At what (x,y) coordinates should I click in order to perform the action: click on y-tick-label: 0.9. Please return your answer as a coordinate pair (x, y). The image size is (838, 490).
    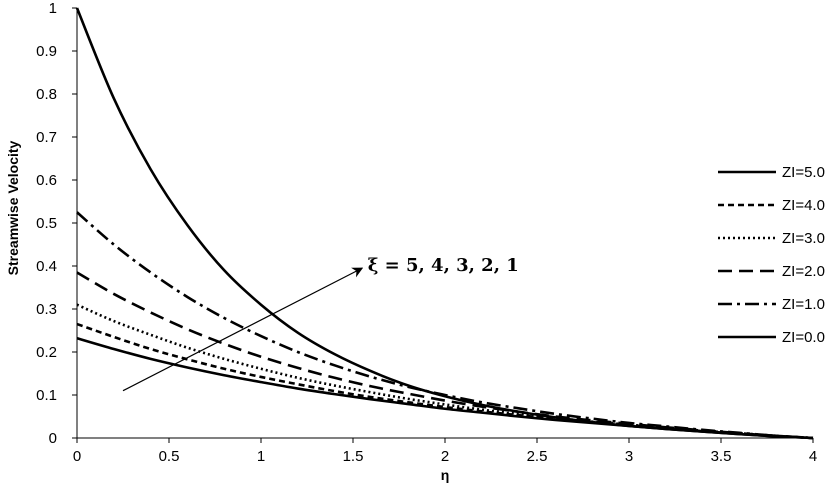
    Looking at the image, I should click on (46, 51).